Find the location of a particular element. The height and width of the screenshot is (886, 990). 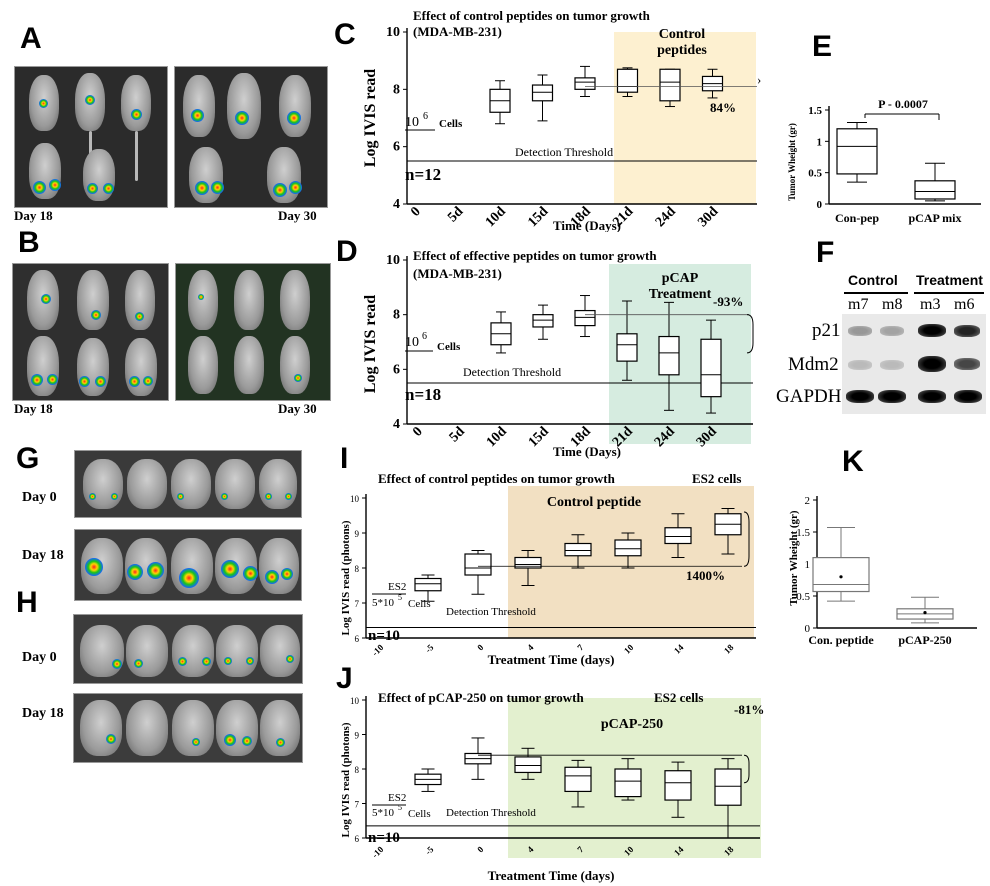

arrow-mark: › is located at coordinates (759, 79).